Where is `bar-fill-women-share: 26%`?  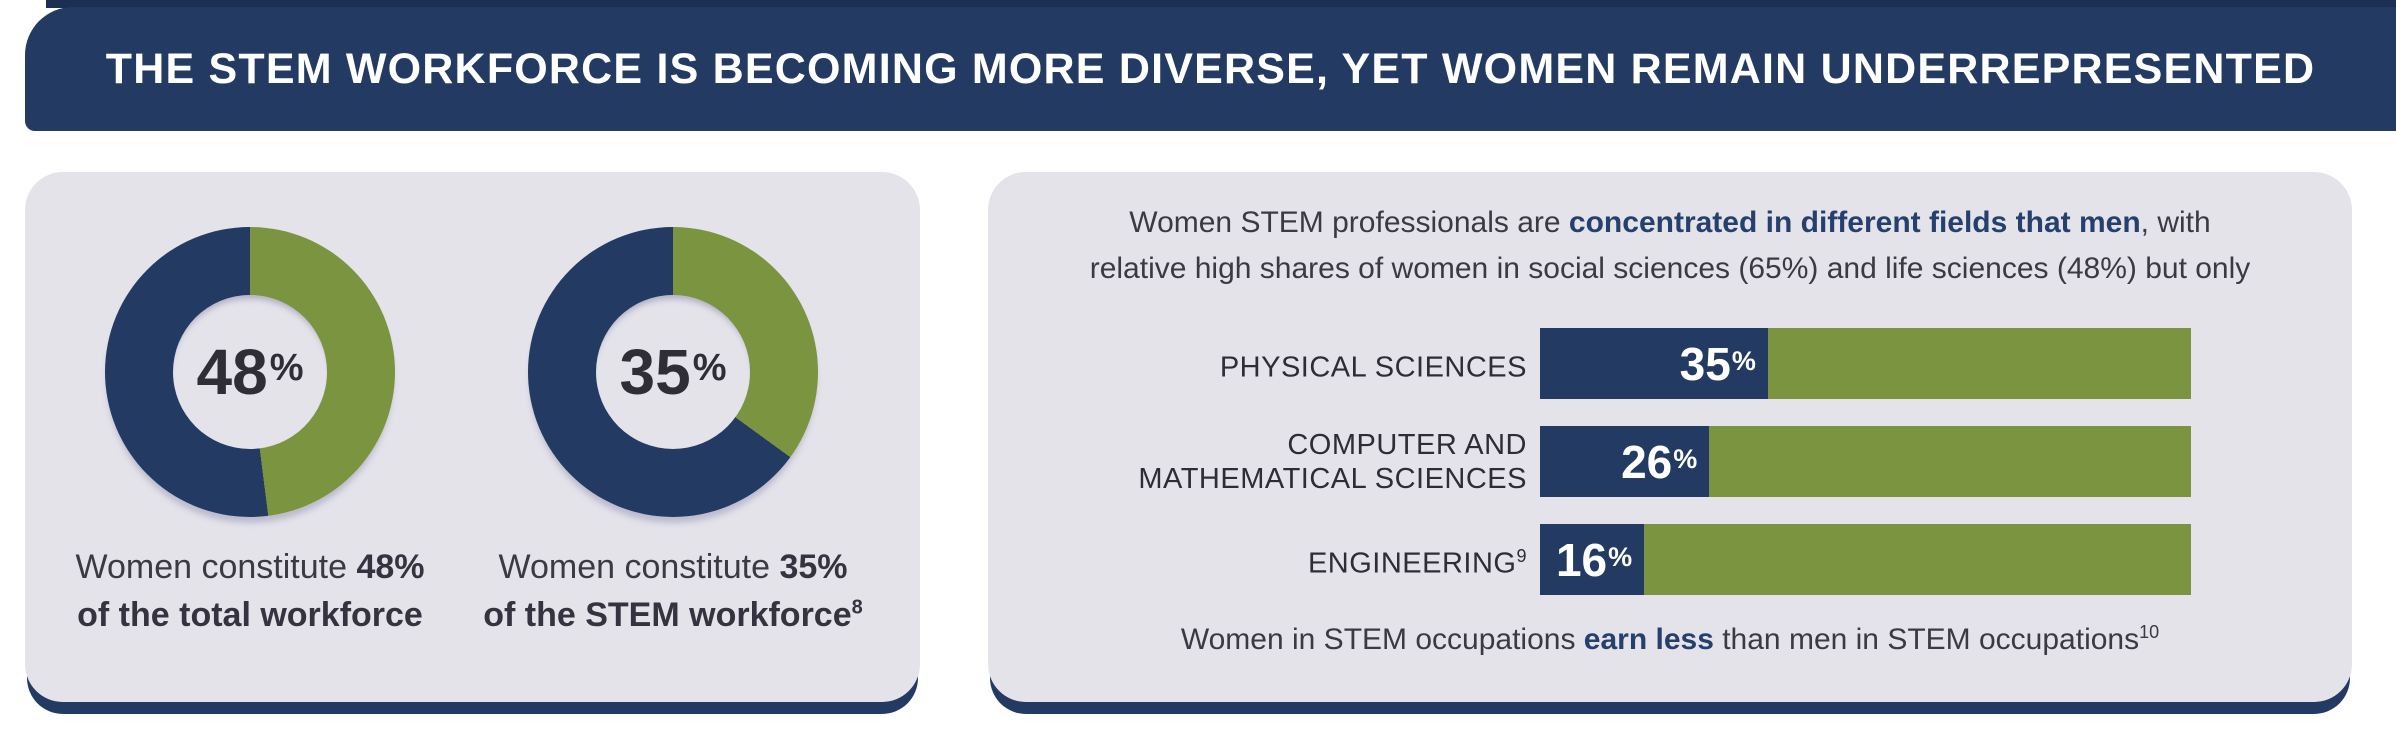
bar-fill-women-share: 26% is located at coordinates (1625, 461).